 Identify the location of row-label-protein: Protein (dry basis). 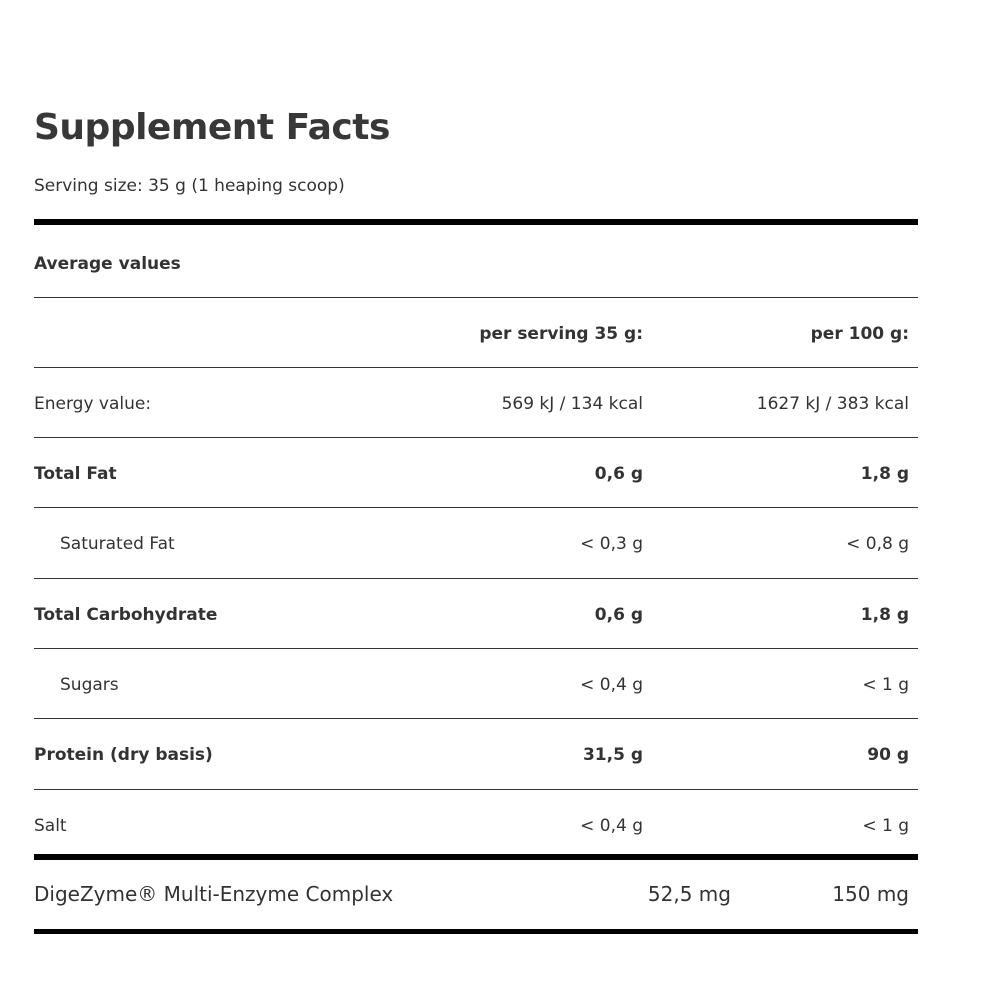
(123, 755).